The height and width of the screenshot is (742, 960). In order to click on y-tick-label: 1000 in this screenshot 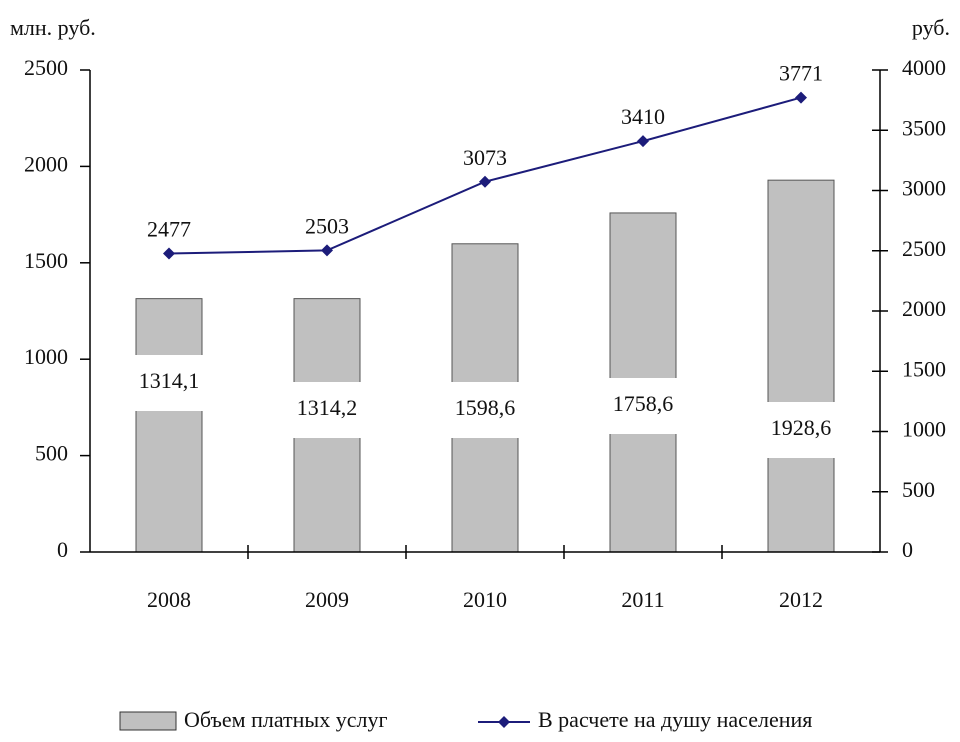, I will do `click(46, 356)`.